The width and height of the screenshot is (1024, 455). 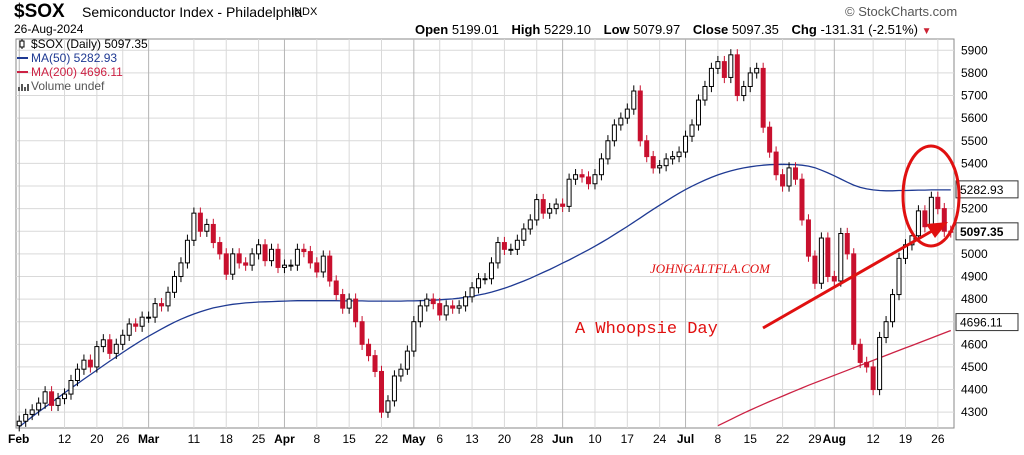 What do you see at coordinates (974, 299) in the screenshot?
I see `y-tick-label: 4800` at bounding box center [974, 299].